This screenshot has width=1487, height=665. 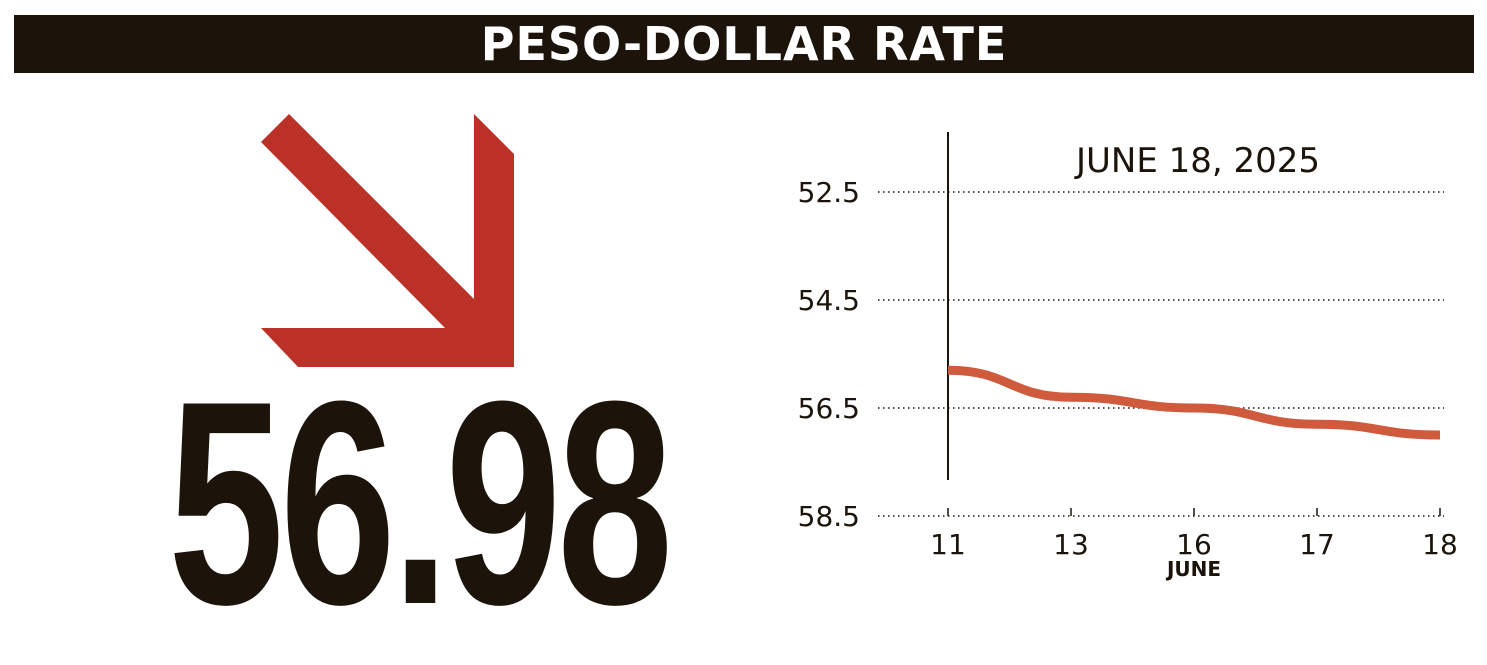 I want to click on x-tick-label: 13, so click(x=1071, y=544).